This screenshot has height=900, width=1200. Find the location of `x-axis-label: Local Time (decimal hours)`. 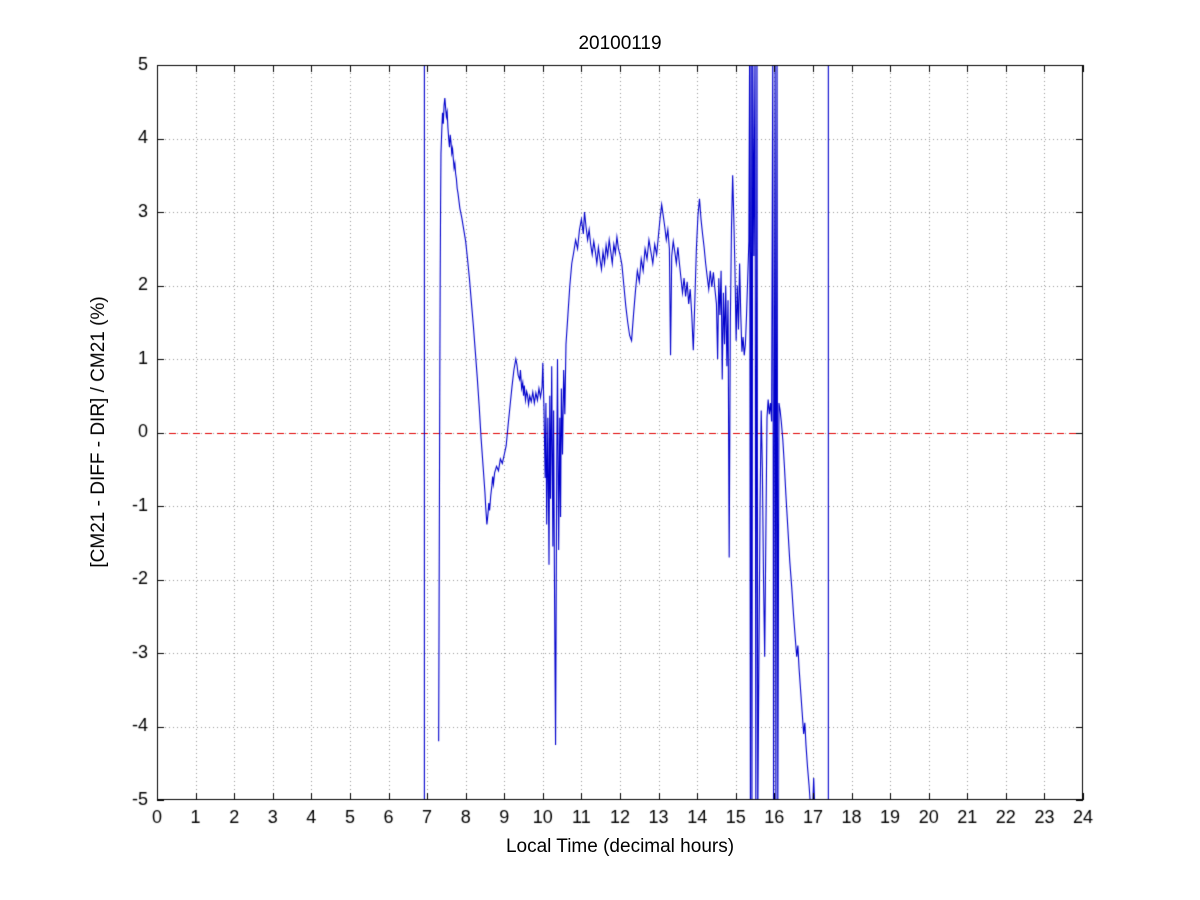

x-axis-label: Local Time (decimal hours) is located at coordinates (620, 846).